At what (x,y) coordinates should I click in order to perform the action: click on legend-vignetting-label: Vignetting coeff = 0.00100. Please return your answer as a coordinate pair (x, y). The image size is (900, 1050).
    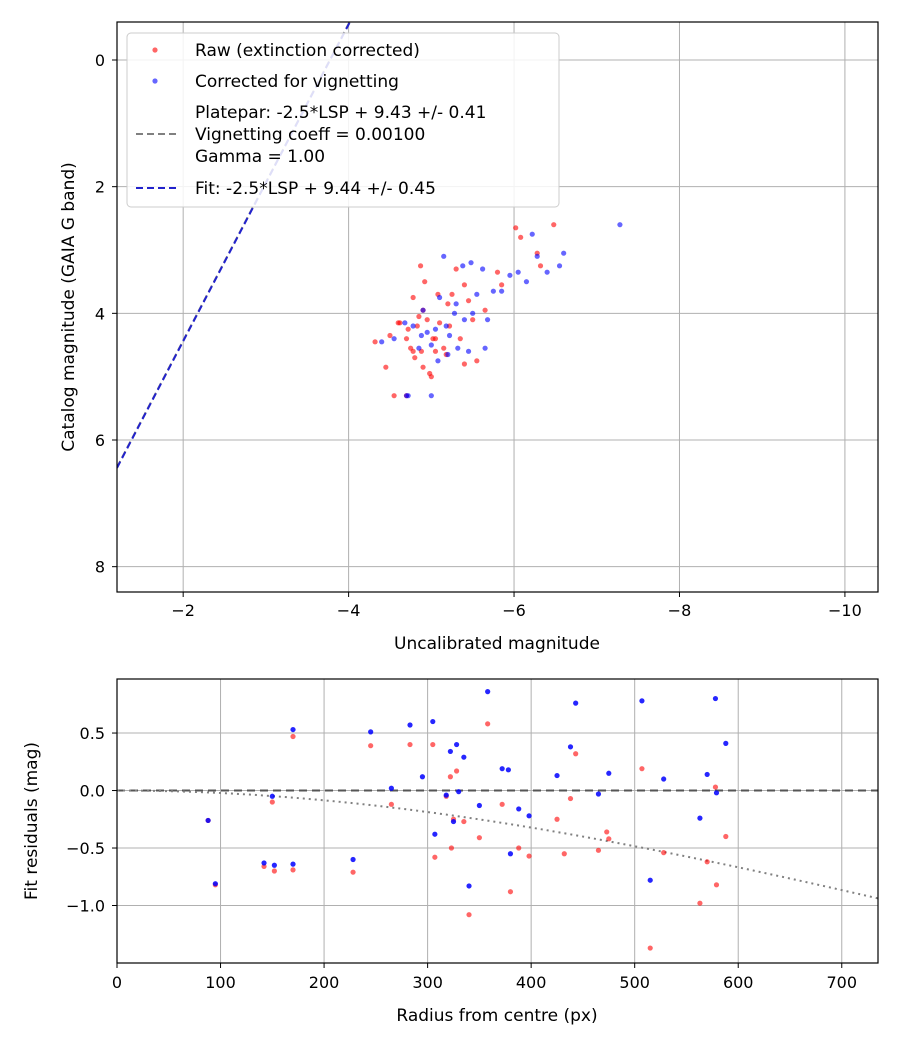
    Looking at the image, I should click on (310, 135).